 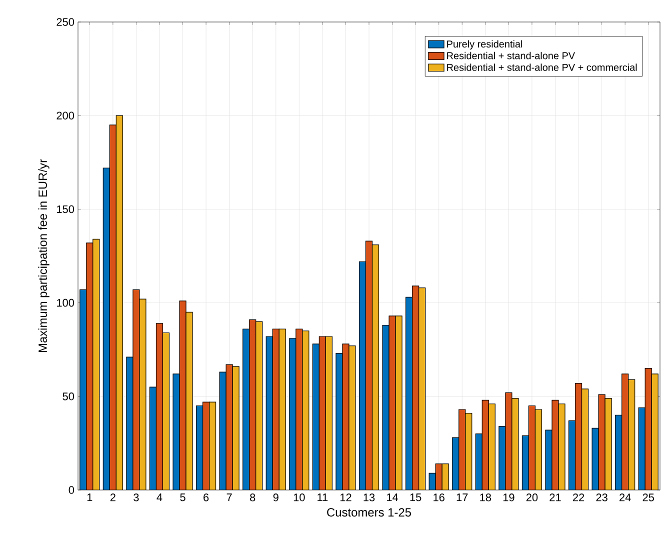 I want to click on x-tick-label: 7, so click(x=229, y=498).